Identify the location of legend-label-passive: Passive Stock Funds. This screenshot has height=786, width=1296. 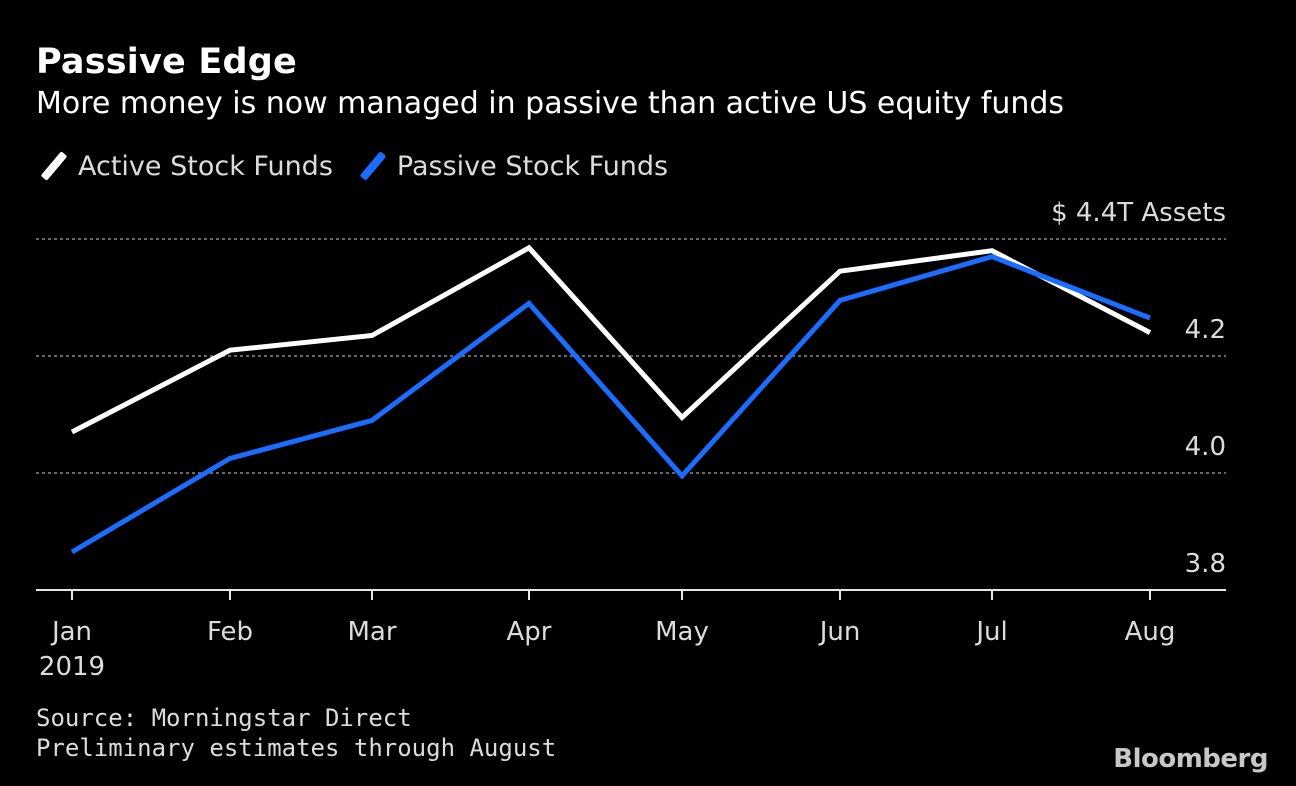
(532, 166).